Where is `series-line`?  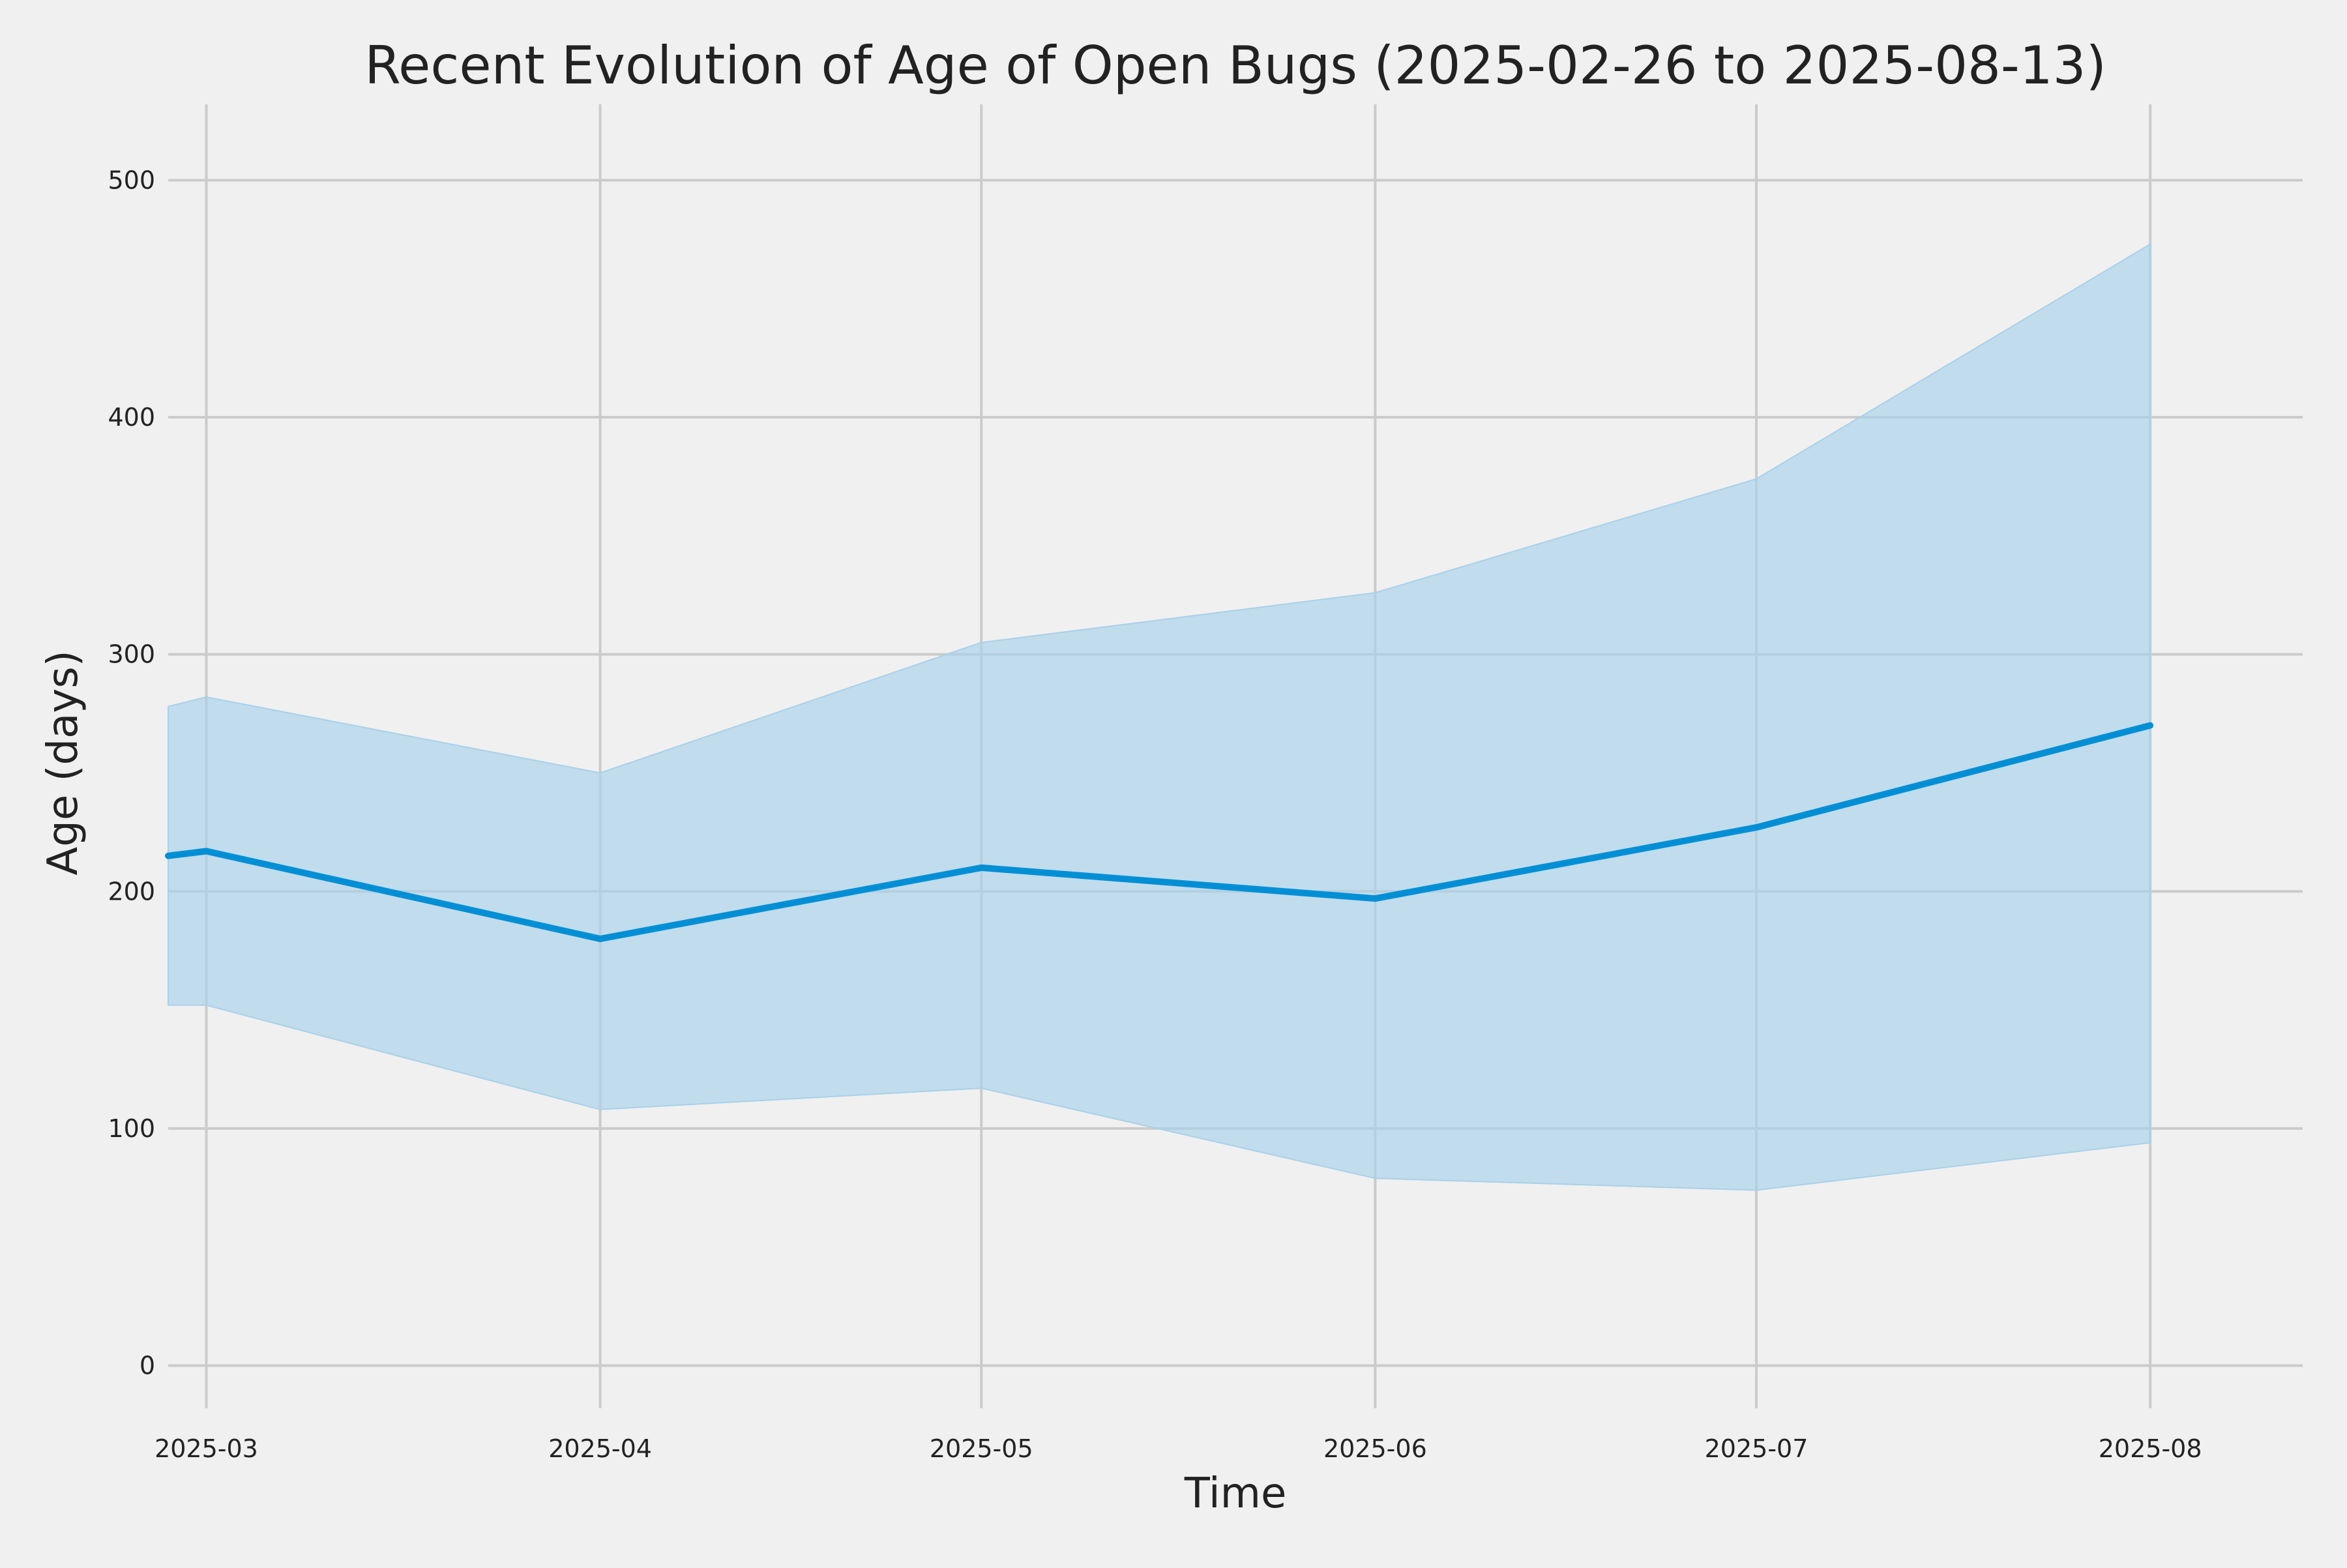 series-line is located at coordinates (1159, 832).